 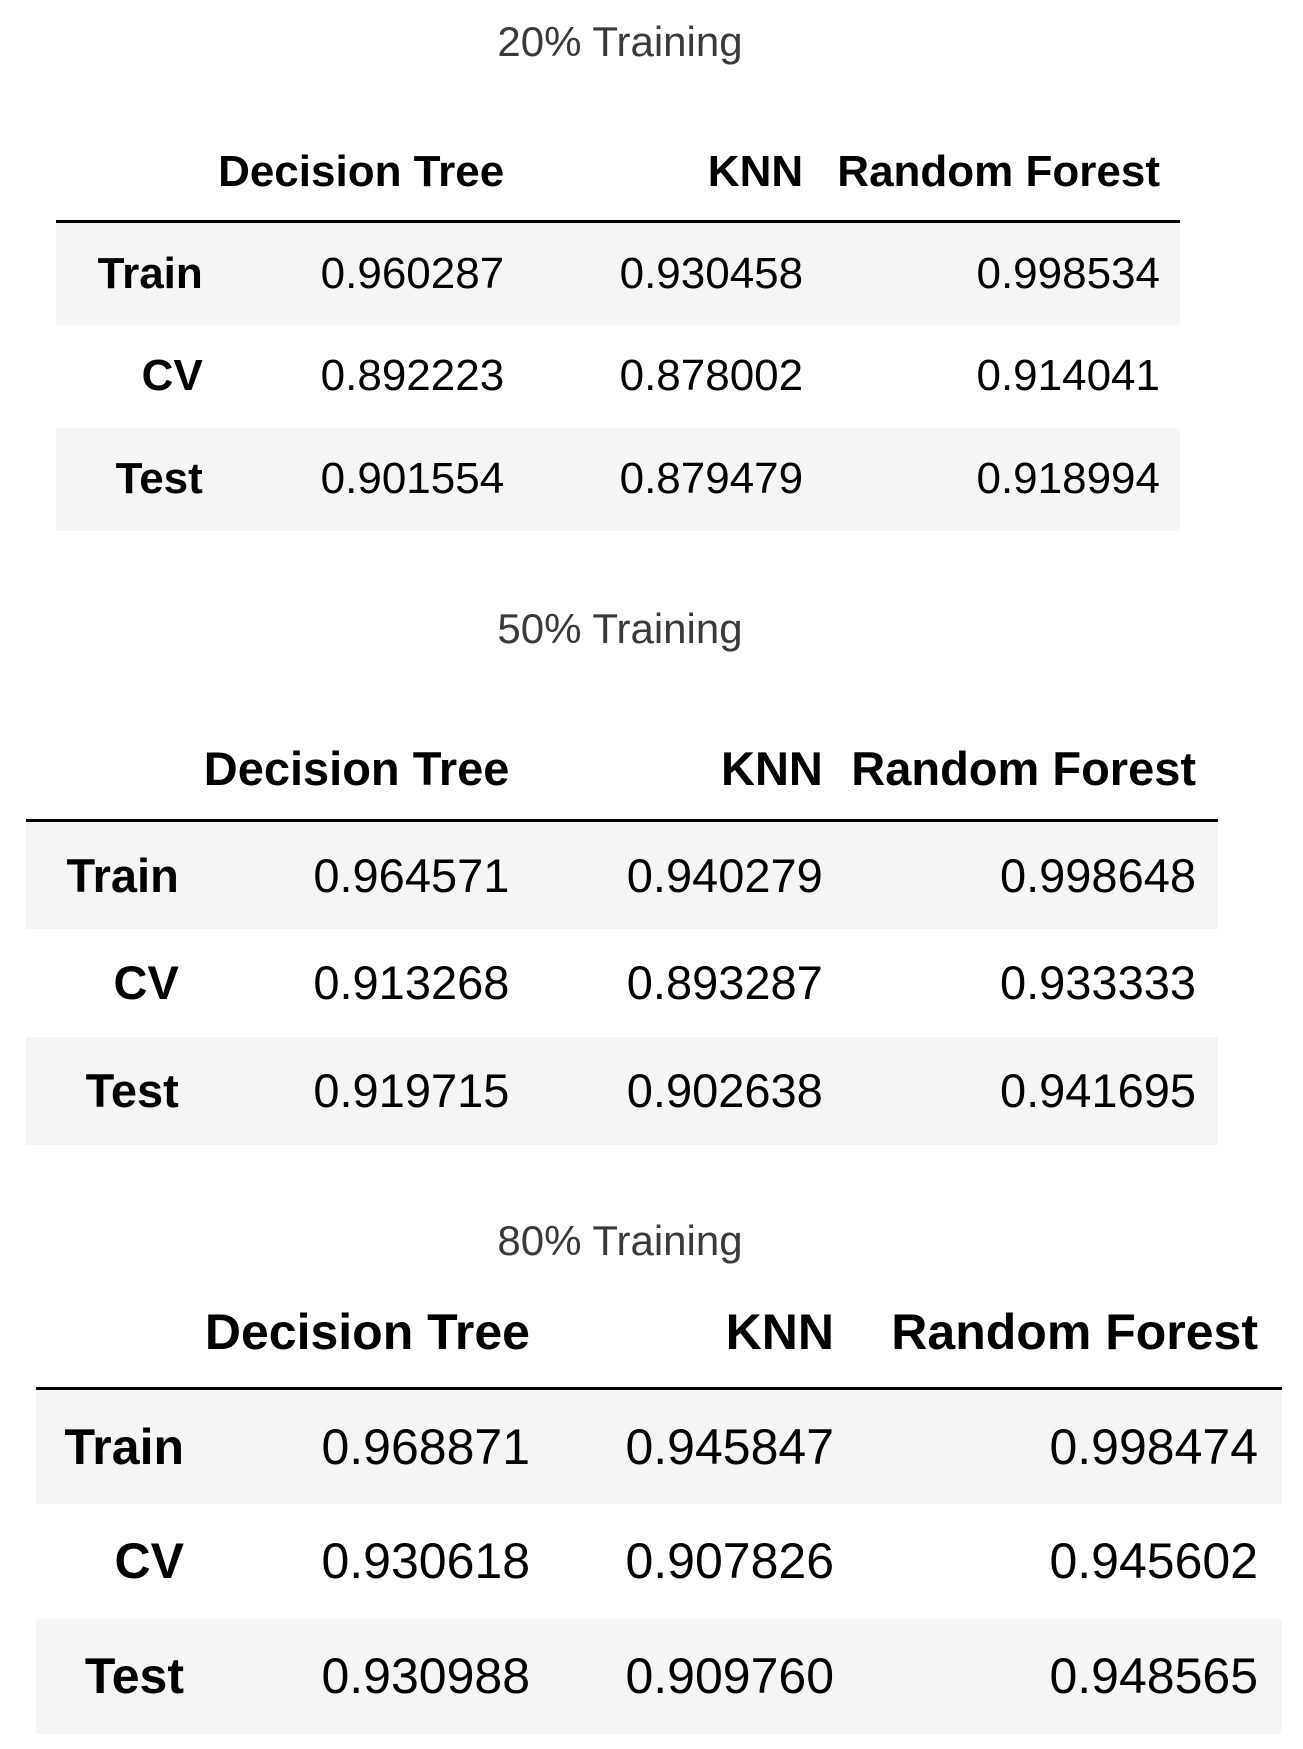 What do you see at coordinates (1153, 1561) in the screenshot?
I see `table-cell: 0.945602` at bounding box center [1153, 1561].